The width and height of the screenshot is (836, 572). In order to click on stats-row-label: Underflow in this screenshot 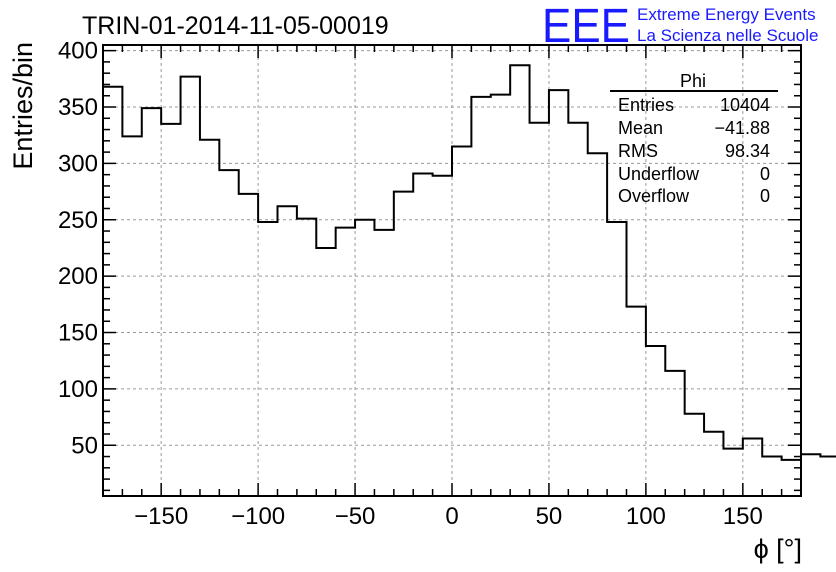, I will do `click(659, 174)`.